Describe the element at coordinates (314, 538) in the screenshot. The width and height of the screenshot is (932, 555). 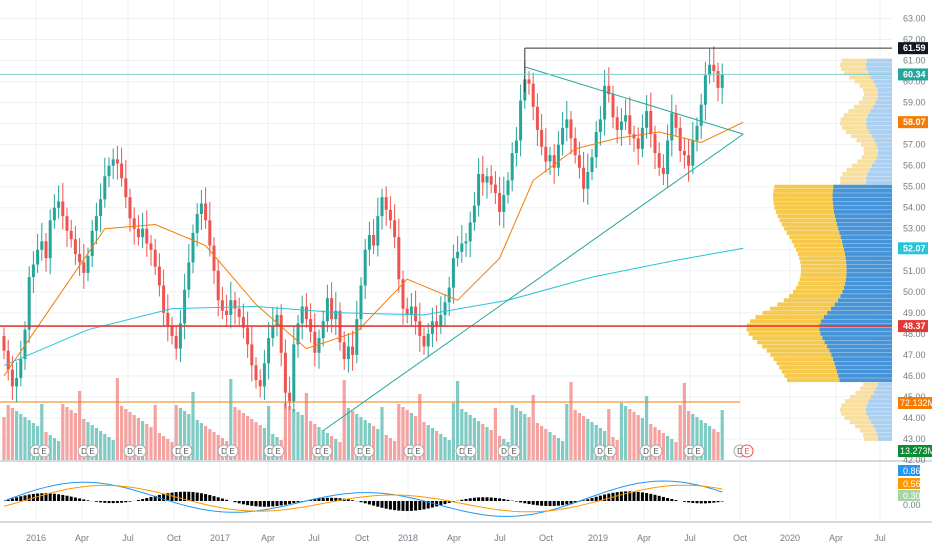
I see `x-tick-label: Jul` at that location.